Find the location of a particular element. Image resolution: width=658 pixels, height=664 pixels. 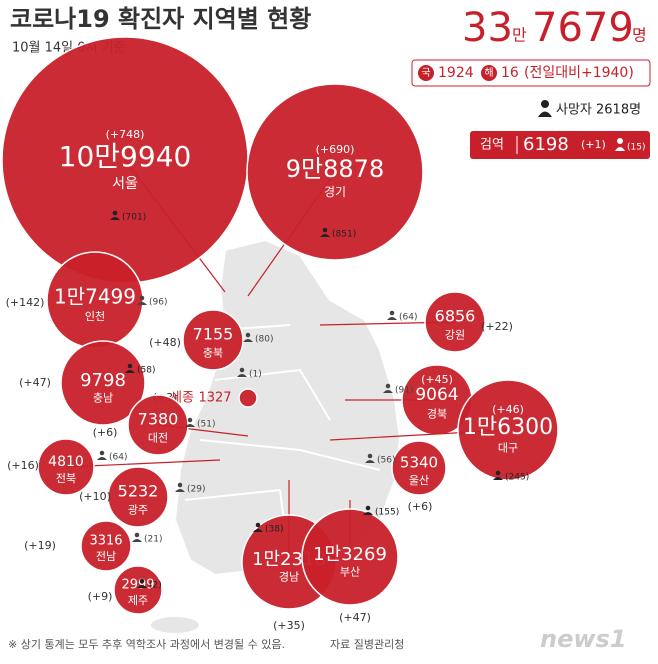

daily-box is located at coordinates (531, 73).